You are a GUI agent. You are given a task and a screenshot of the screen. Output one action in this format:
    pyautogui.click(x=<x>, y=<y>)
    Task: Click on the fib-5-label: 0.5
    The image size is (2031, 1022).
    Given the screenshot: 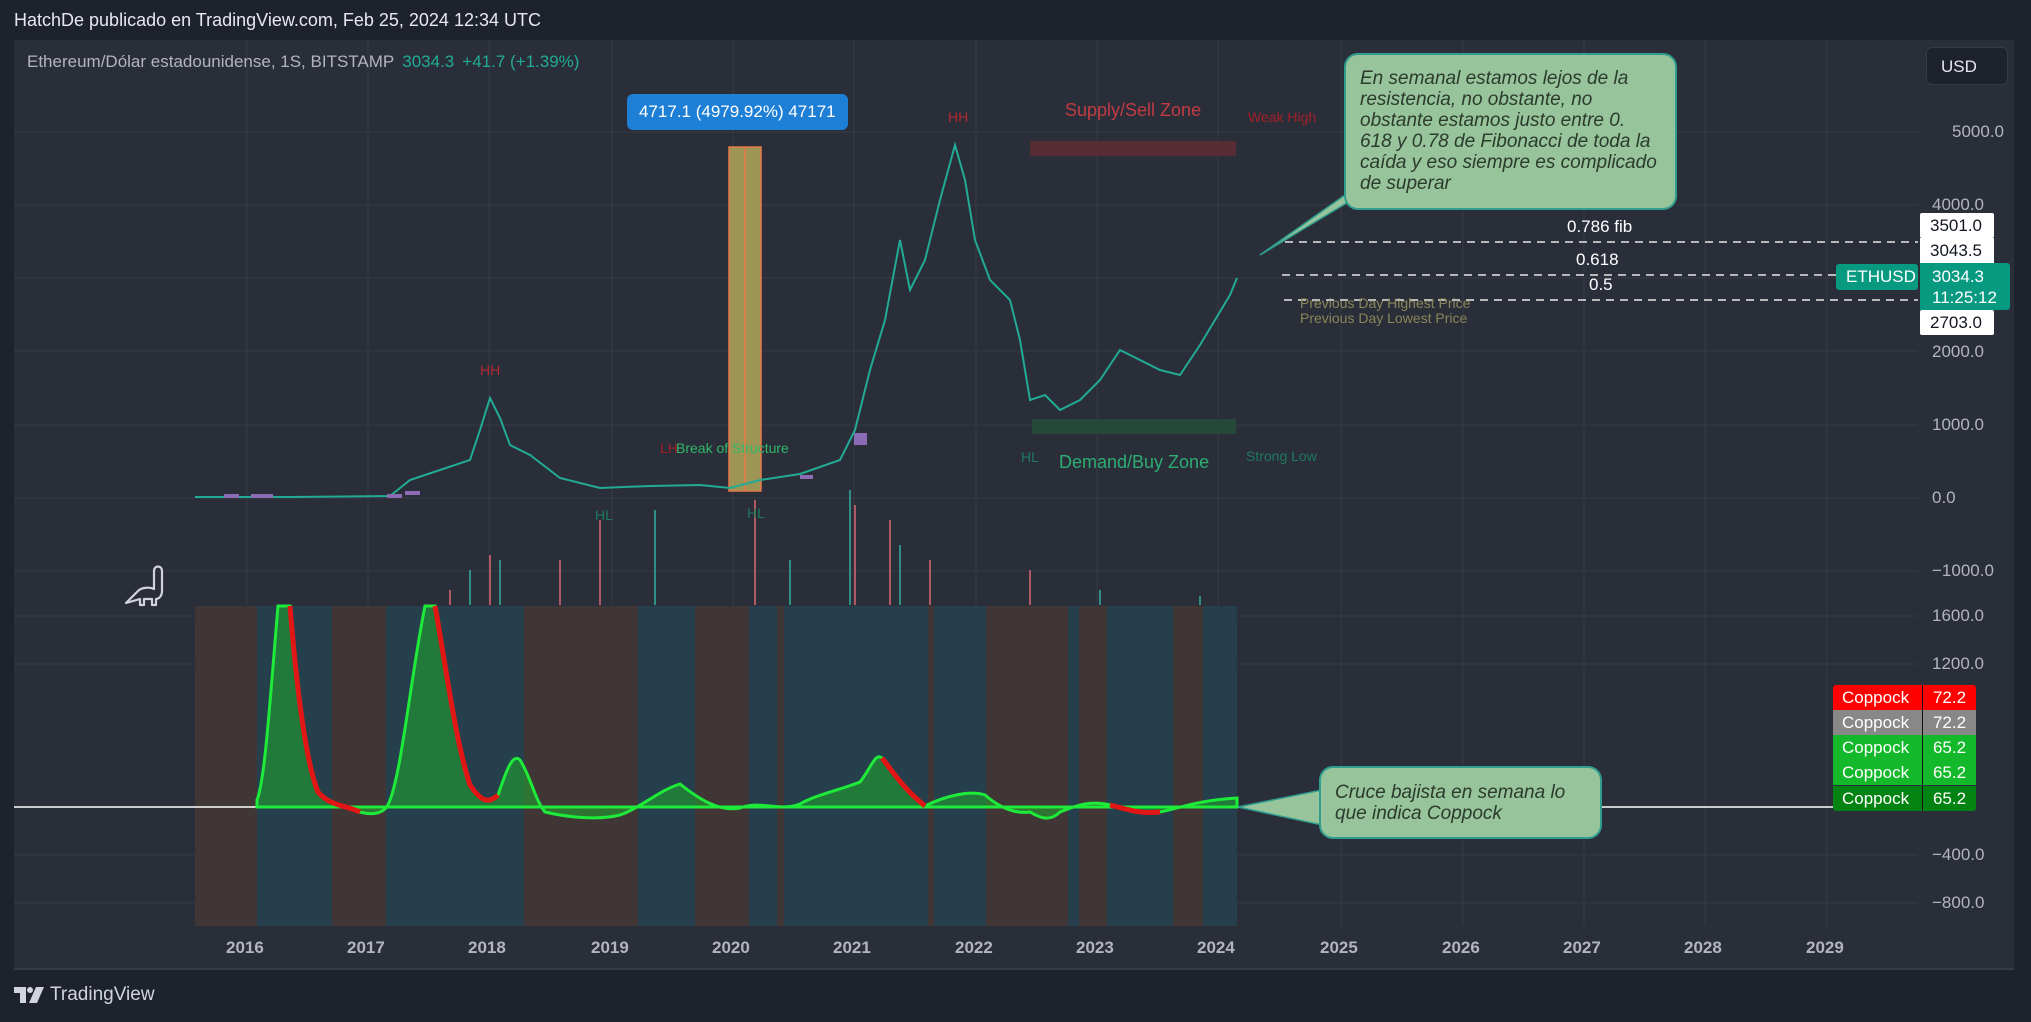 What is the action you would take?
    pyautogui.click(x=1601, y=284)
    